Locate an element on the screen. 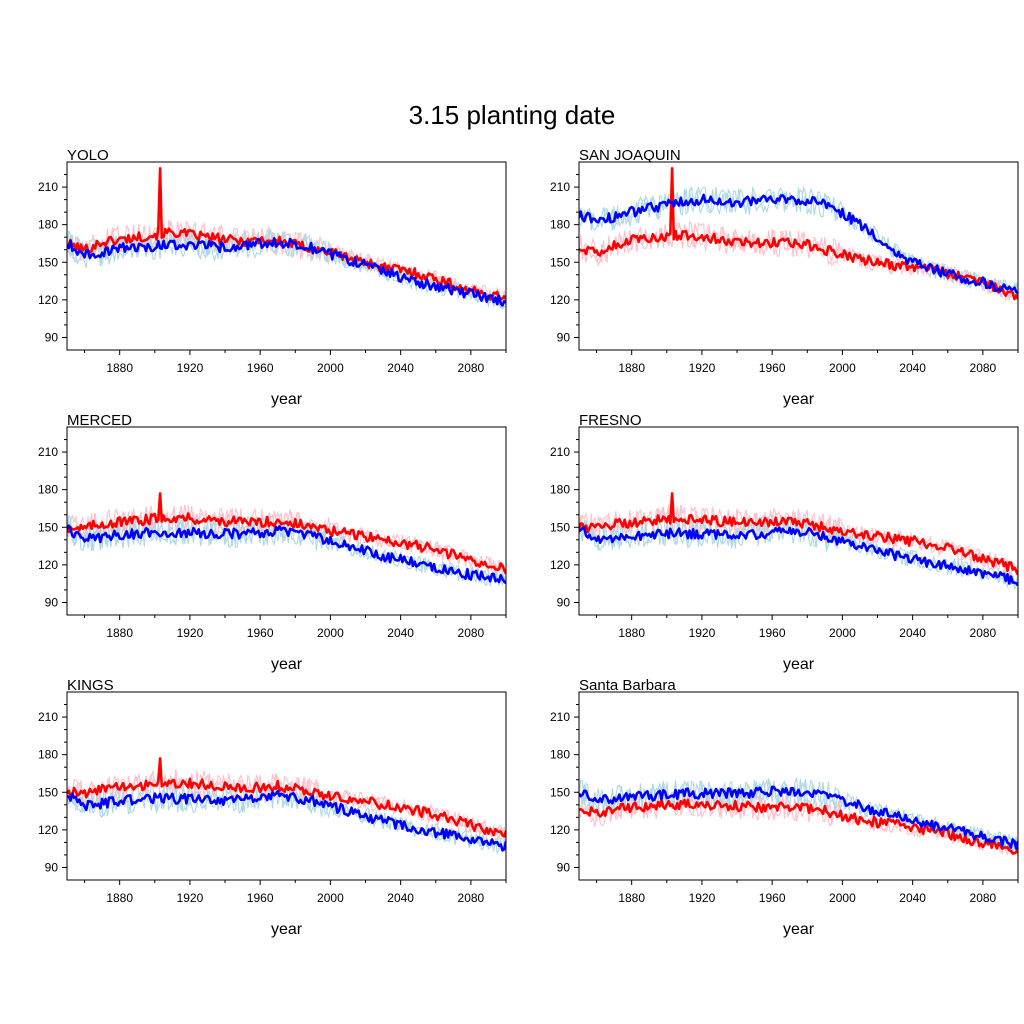 This screenshot has height=1024, width=1024. panel-title: MERCED is located at coordinates (99, 420).